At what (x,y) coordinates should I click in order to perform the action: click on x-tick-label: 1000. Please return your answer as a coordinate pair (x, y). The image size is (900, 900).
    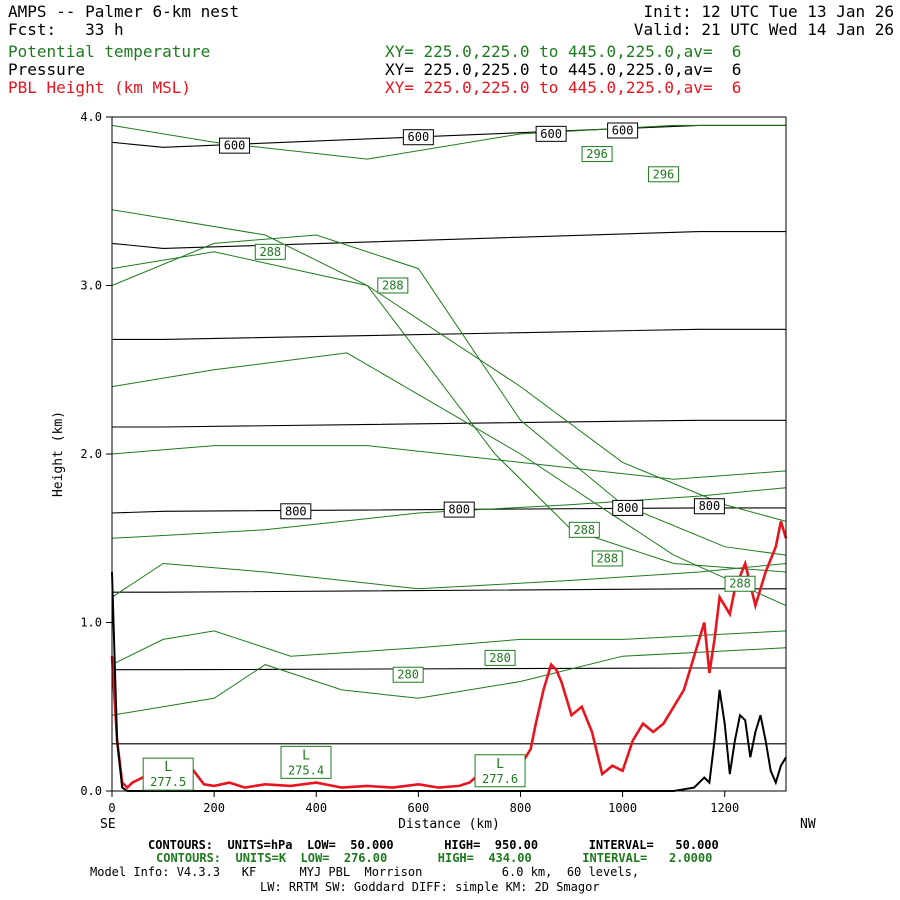
    Looking at the image, I should click on (622, 808).